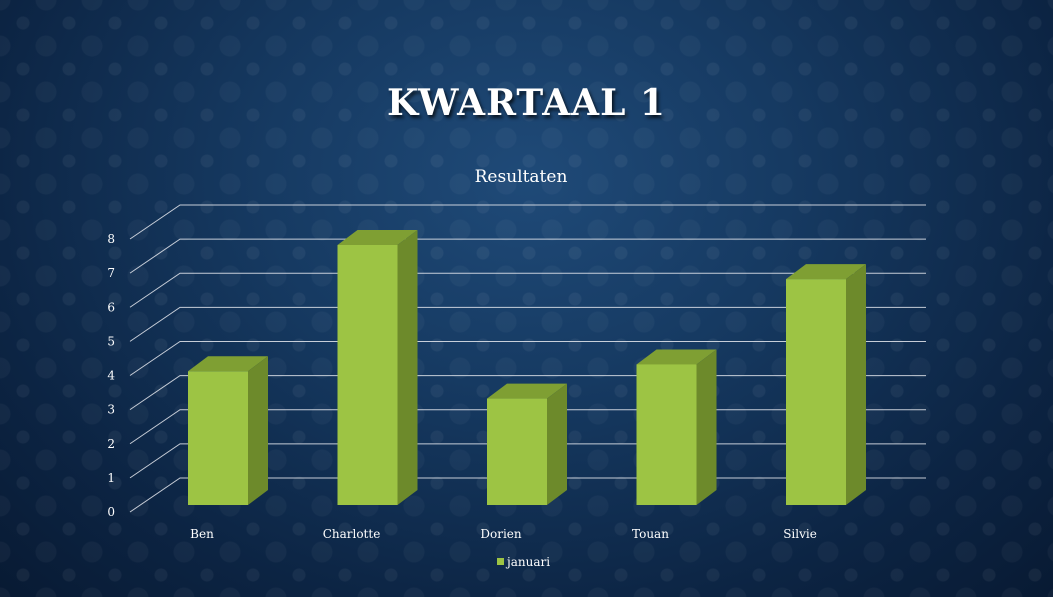  I want to click on legend: januari, so click(523, 562).